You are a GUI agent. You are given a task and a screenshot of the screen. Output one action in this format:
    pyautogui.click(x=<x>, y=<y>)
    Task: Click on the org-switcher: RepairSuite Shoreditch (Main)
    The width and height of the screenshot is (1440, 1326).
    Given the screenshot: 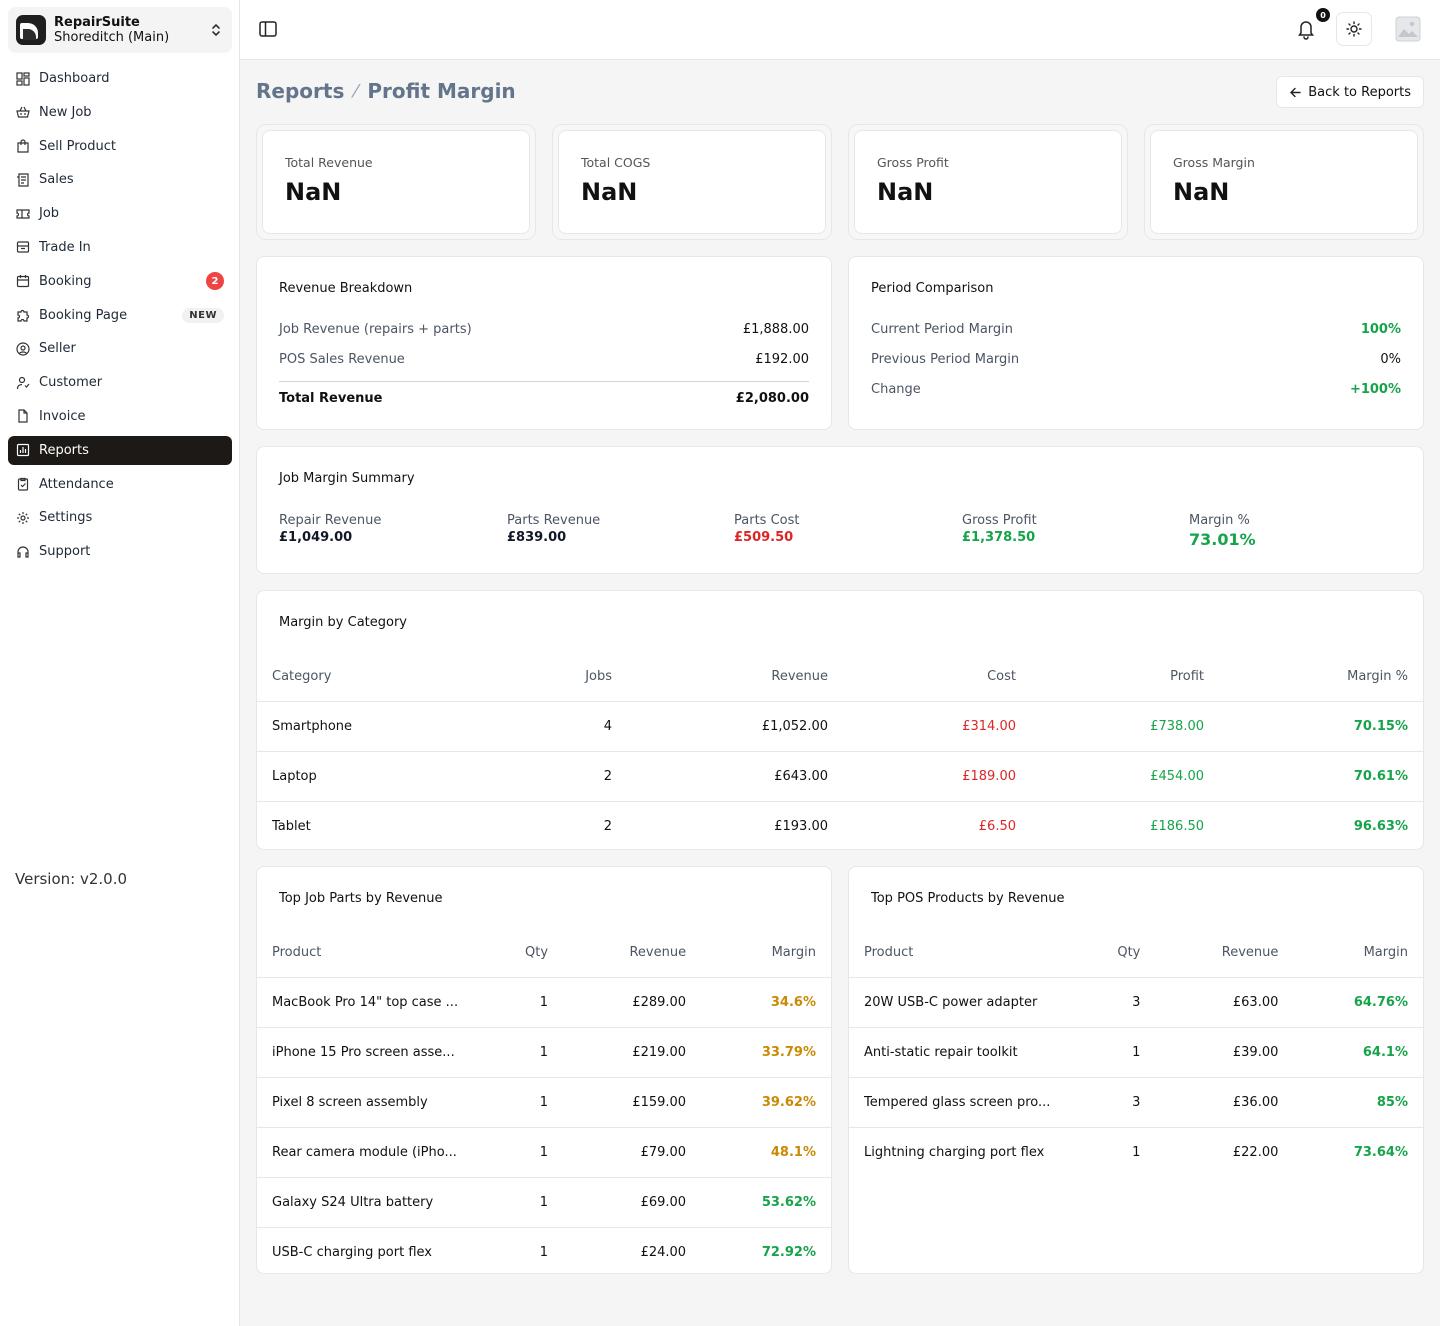 What is the action you would take?
    pyautogui.click(x=120, y=30)
    